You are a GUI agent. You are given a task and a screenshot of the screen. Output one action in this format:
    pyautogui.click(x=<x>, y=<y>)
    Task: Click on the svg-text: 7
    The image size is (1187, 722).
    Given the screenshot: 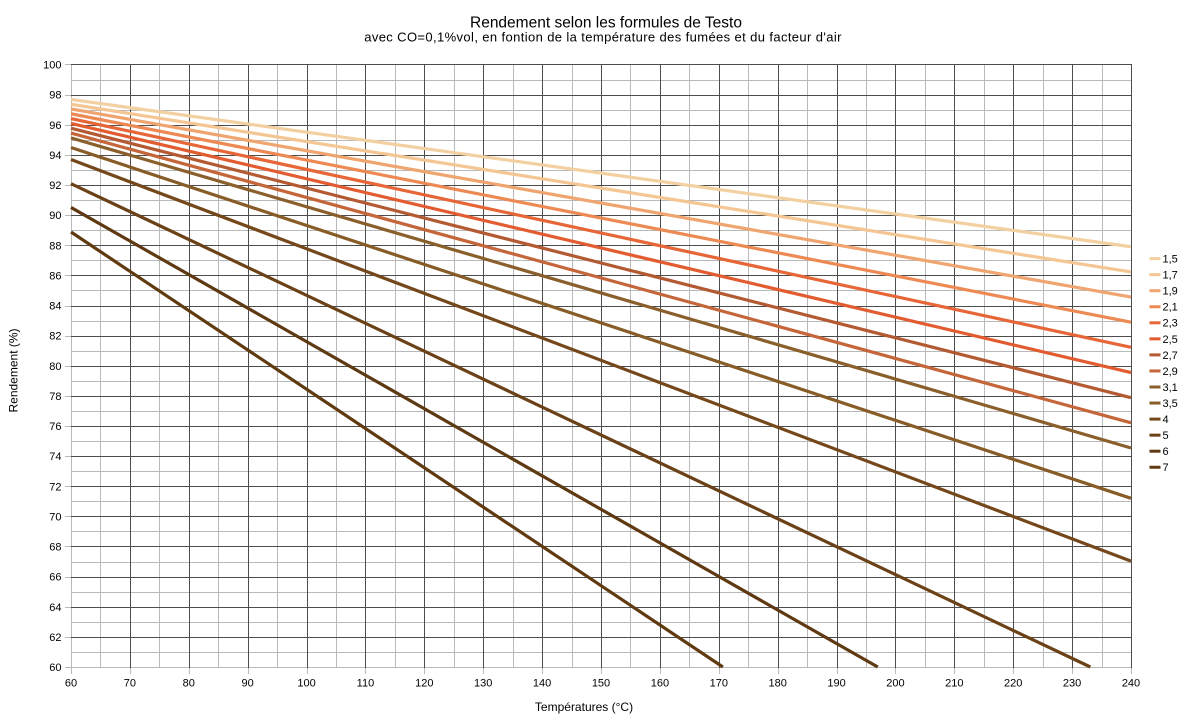 What is the action you would take?
    pyautogui.click(x=1166, y=468)
    